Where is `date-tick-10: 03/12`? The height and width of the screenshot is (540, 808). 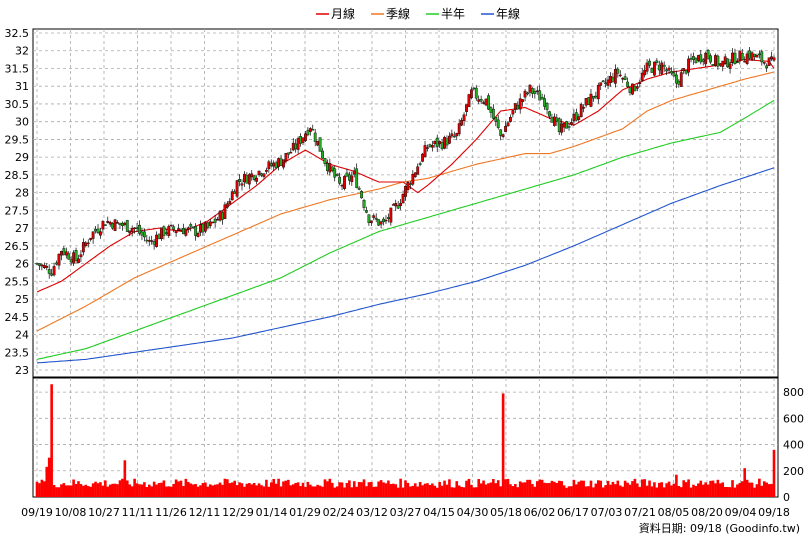
date-tick-10: 03/12 is located at coordinates (372, 512).